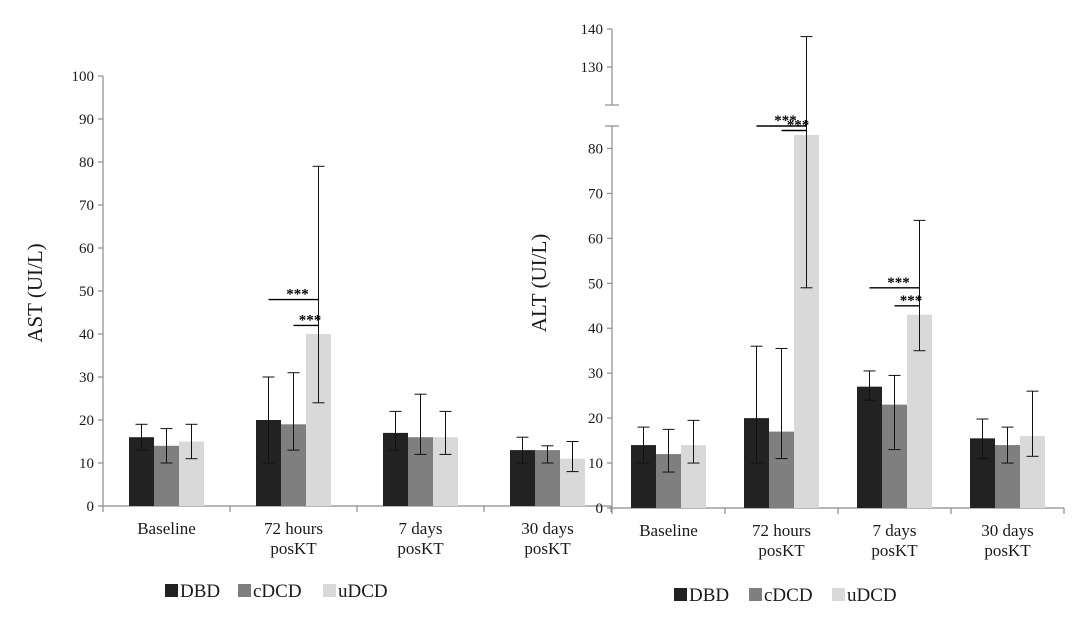 This screenshot has height=629, width=1076. Describe the element at coordinates (86, 120) in the screenshot. I see `y-tick-label: 90` at that location.